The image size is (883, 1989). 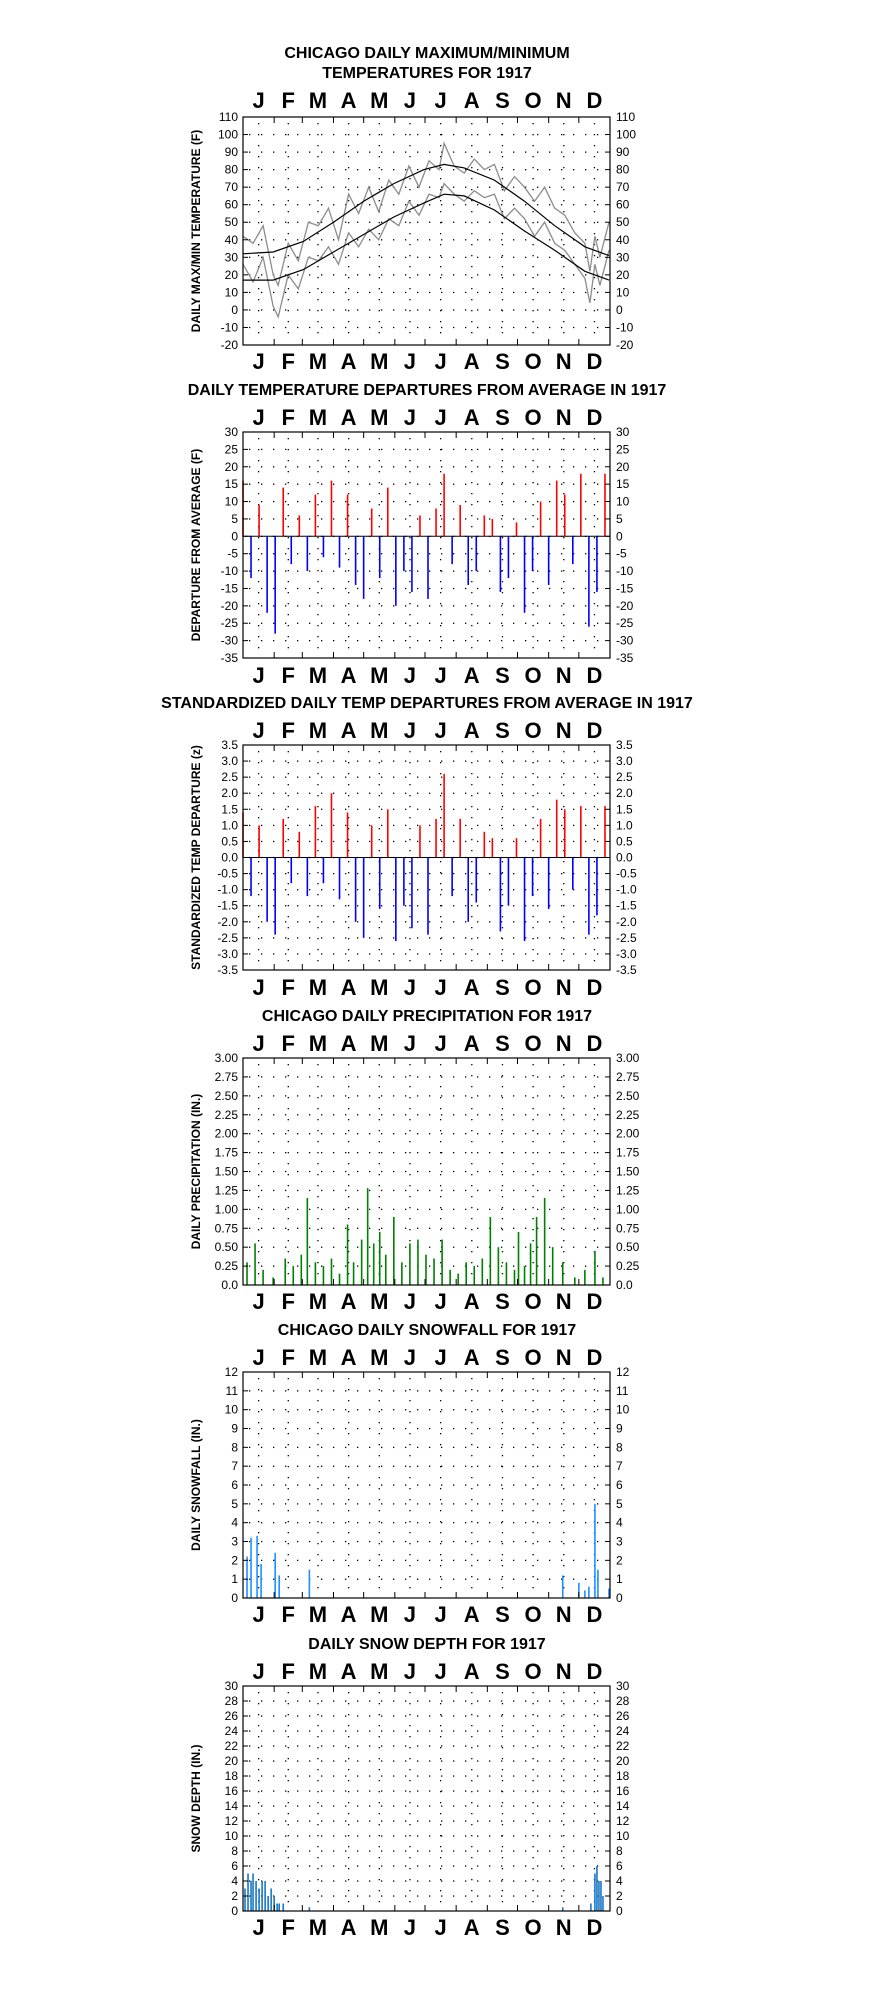 I want to click on y-tick-label: 2.50, so click(x=227, y=1096).